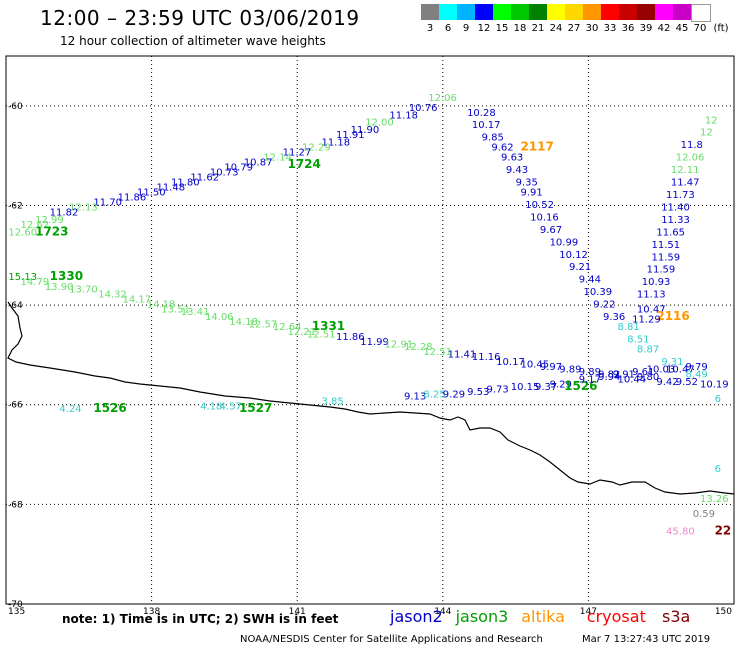 This screenshot has height=650, width=740. What do you see at coordinates (161, 305) in the screenshot?
I see `wave-height-value: 14.18` at bounding box center [161, 305].